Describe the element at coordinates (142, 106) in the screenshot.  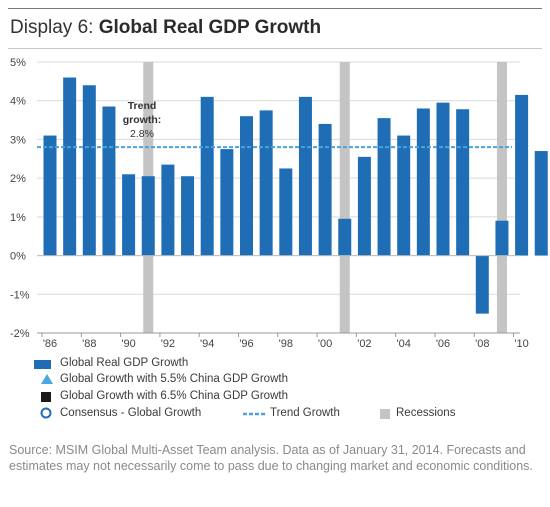
I see `trend-annotation: Trend` at that location.